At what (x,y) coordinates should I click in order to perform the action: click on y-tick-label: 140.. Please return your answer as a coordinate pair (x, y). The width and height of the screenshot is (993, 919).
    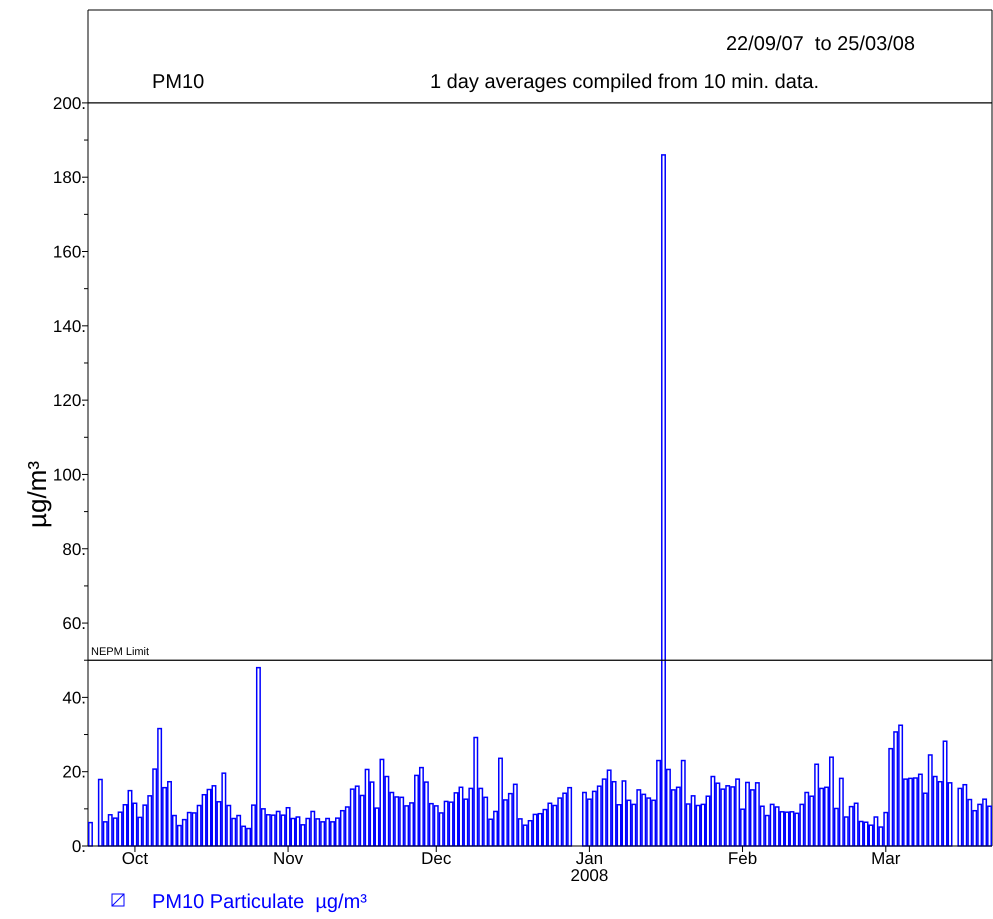
    Looking at the image, I should click on (69, 326).